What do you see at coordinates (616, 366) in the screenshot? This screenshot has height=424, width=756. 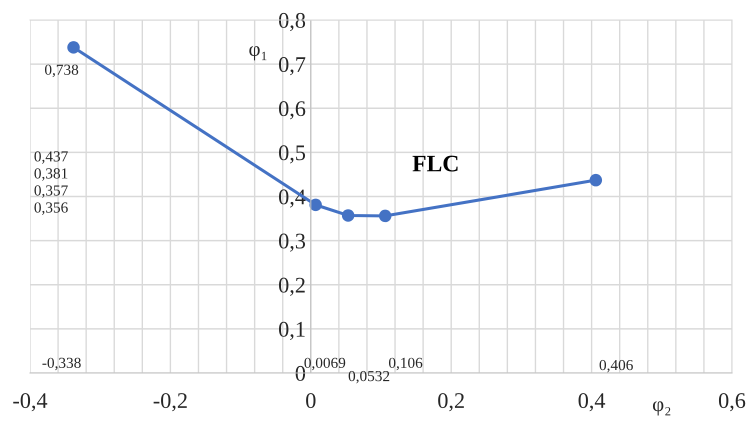 I see `annotation: 0,406` at bounding box center [616, 366].